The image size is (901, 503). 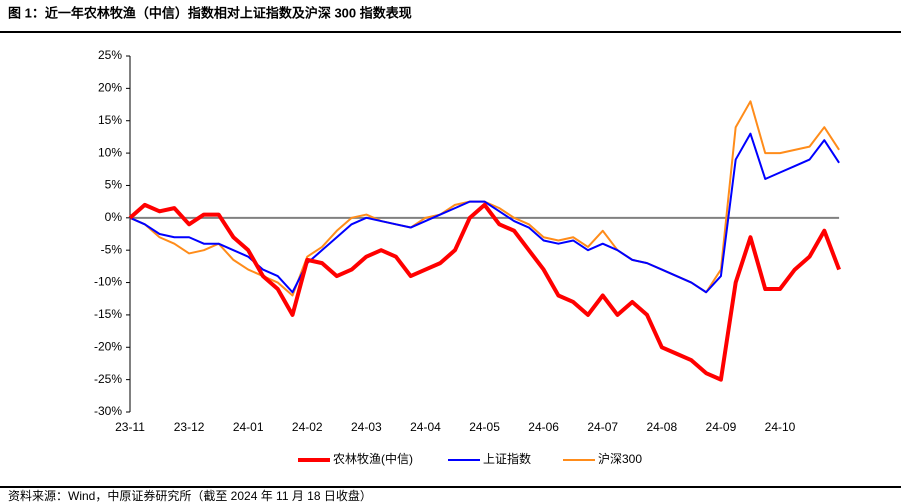 What do you see at coordinates (780, 427) in the screenshot?
I see `x-tick-label: 24-10` at bounding box center [780, 427].